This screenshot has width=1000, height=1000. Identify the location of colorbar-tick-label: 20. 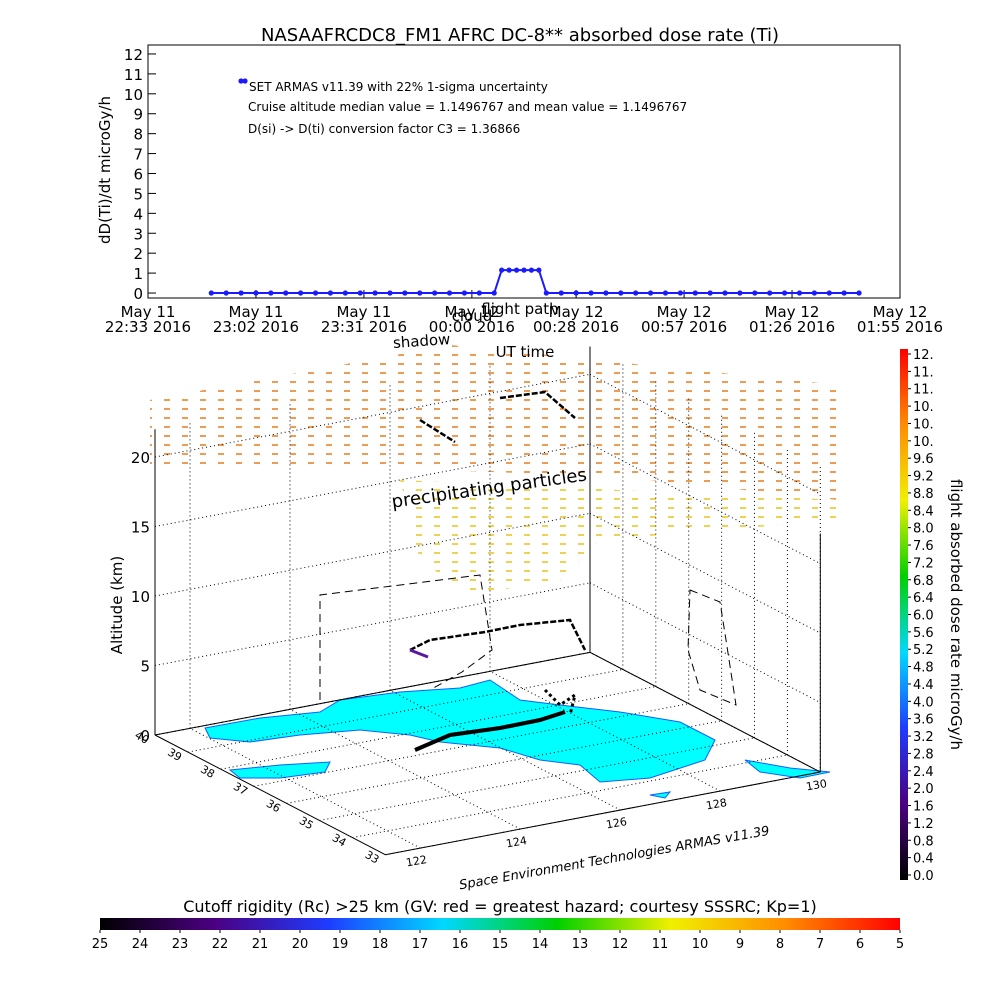
(300, 944).